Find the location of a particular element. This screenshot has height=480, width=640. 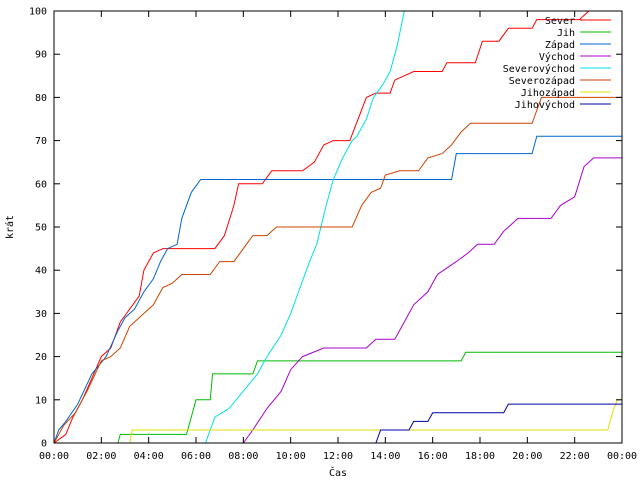

x-axis-title: Čas is located at coordinates (338, 472).